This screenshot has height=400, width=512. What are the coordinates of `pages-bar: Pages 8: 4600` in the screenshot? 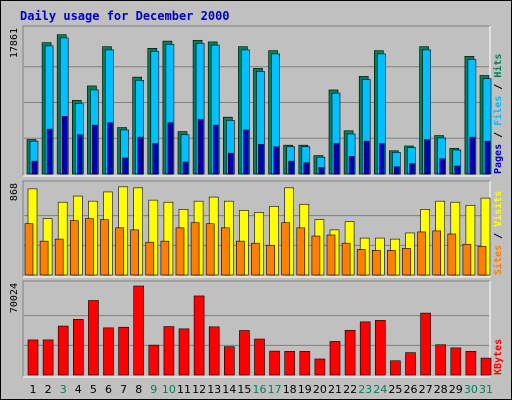 It's located at (140, 155).